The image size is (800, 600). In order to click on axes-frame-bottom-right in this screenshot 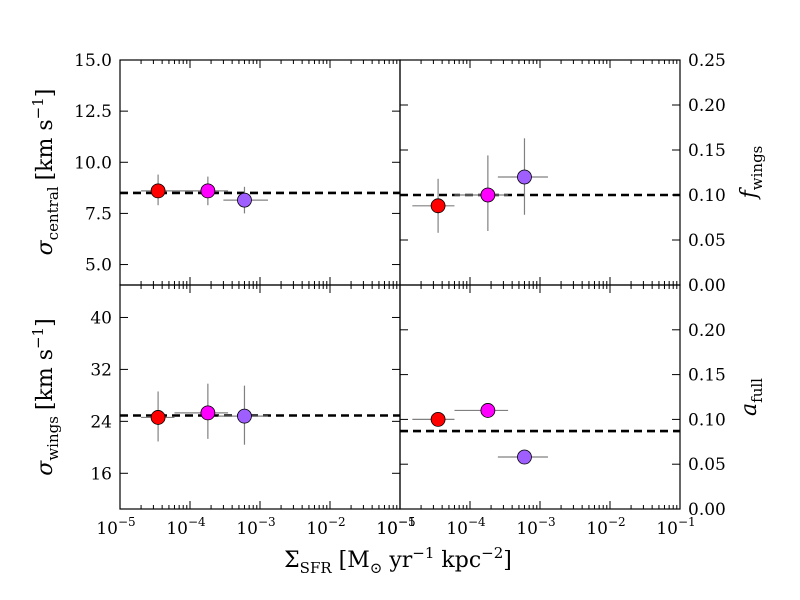, I will do `click(540, 397)`.